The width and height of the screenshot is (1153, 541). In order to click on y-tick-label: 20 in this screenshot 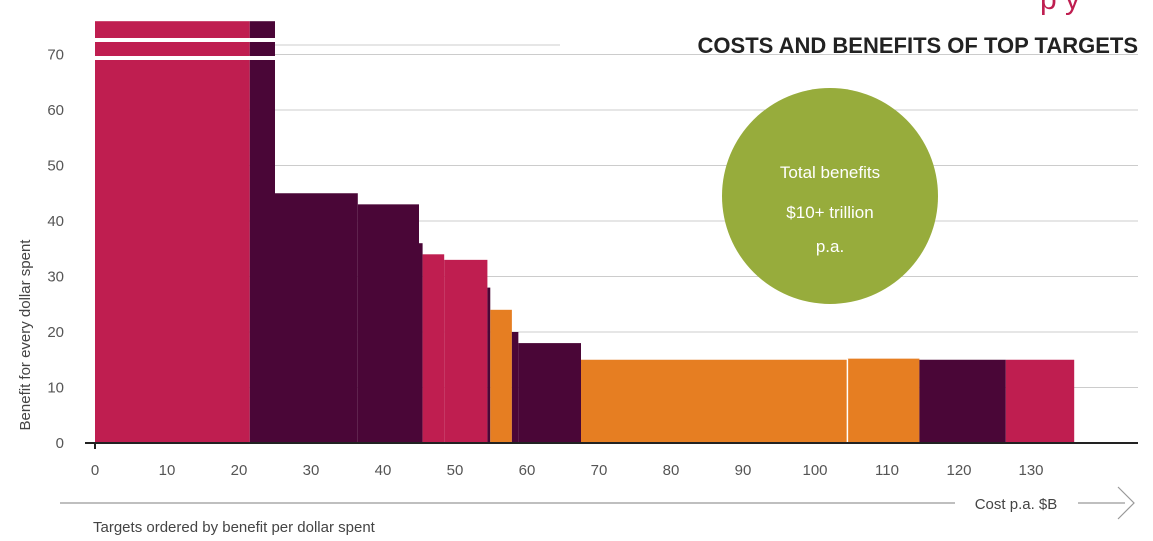, I will do `click(55, 332)`.